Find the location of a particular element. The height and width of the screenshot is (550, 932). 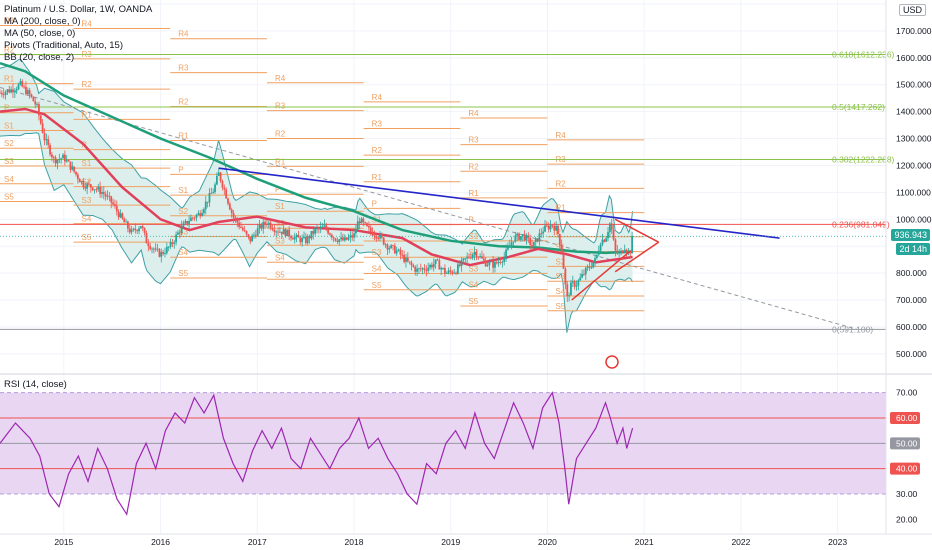

legend-ma200: MA (200, close, 0) is located at coordinates (42, 21).